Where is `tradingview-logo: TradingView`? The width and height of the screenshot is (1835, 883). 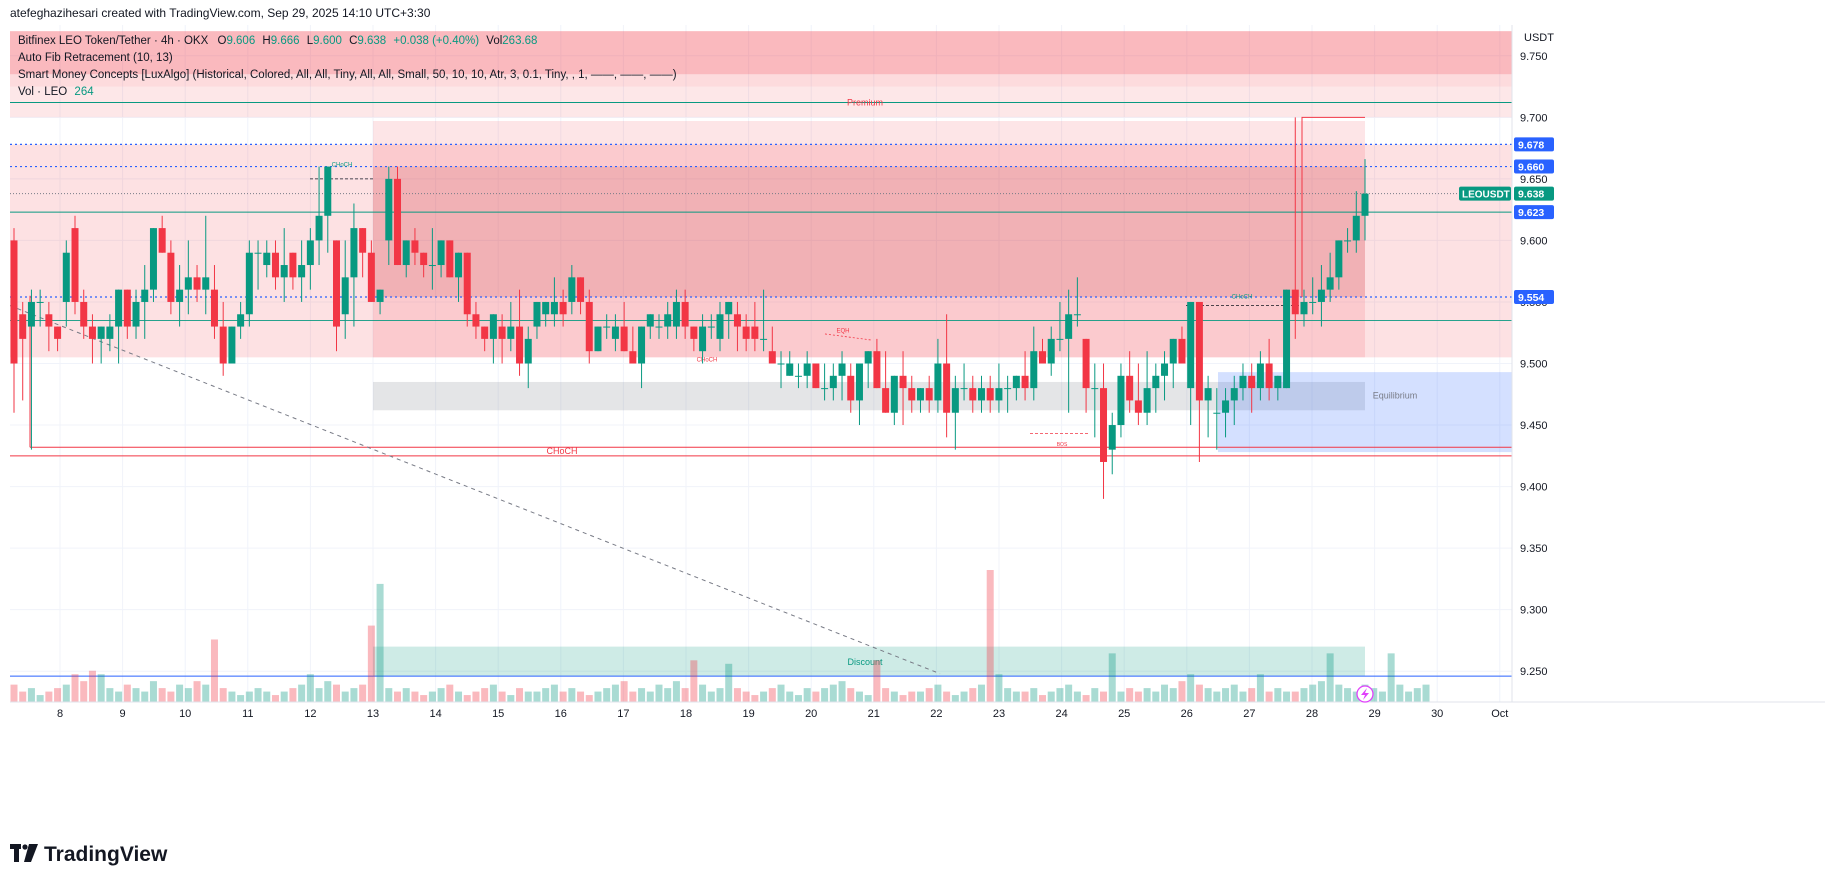
tradingview-logo: TradingView is located at coordinates (88, 855).